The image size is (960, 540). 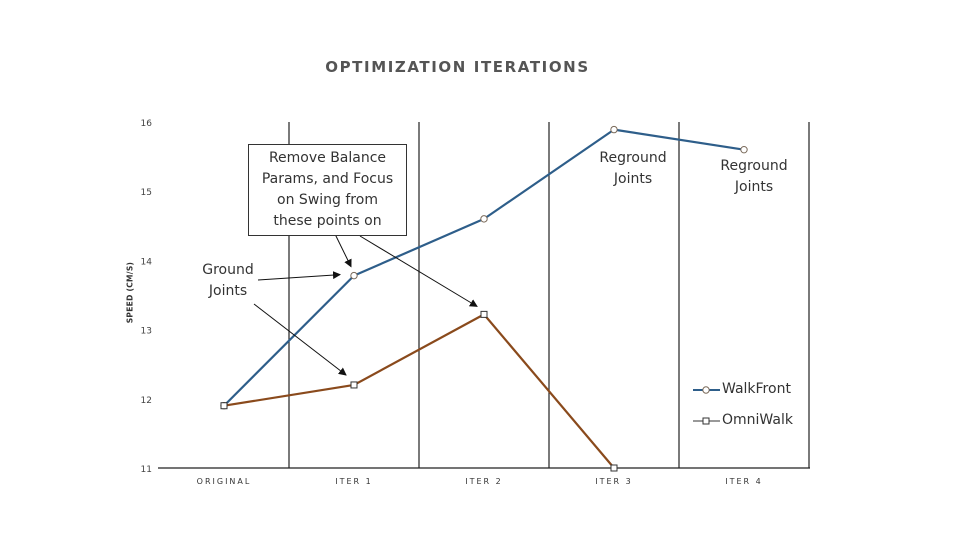 I want to click on y-tick-label: 16, so click(x=147, y=124).